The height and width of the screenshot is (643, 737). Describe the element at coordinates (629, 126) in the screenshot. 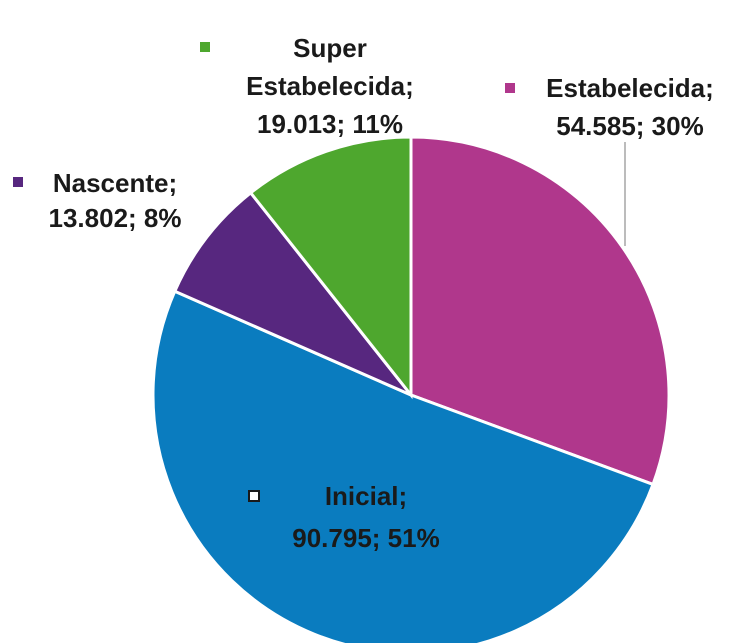

I see `data-label: 54.585; 30%` at that location.